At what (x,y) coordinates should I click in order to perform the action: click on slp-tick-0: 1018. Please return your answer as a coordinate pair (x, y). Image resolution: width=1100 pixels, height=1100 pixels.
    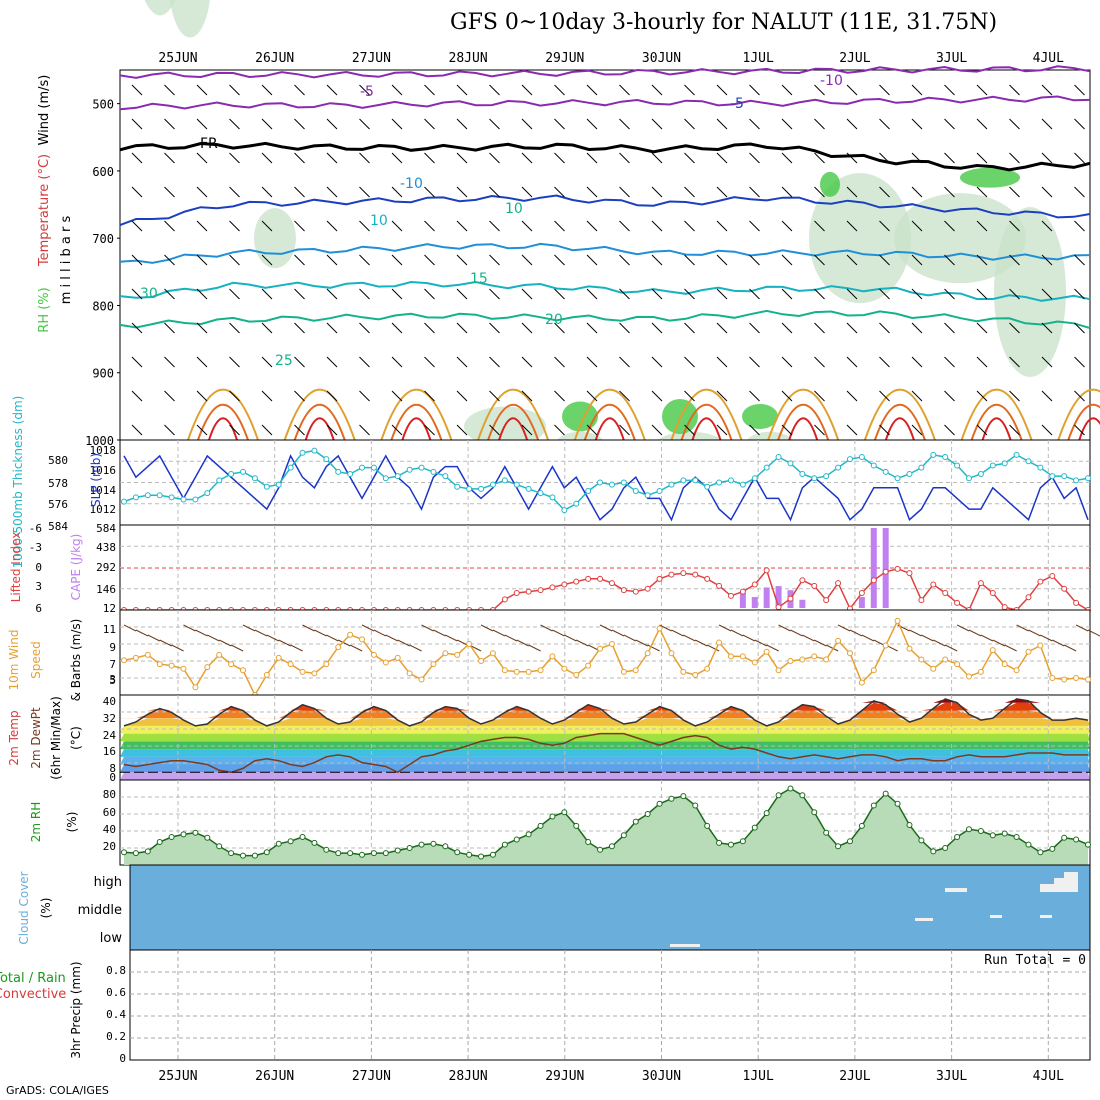
    Looking at the image, I should click on (103, 450).